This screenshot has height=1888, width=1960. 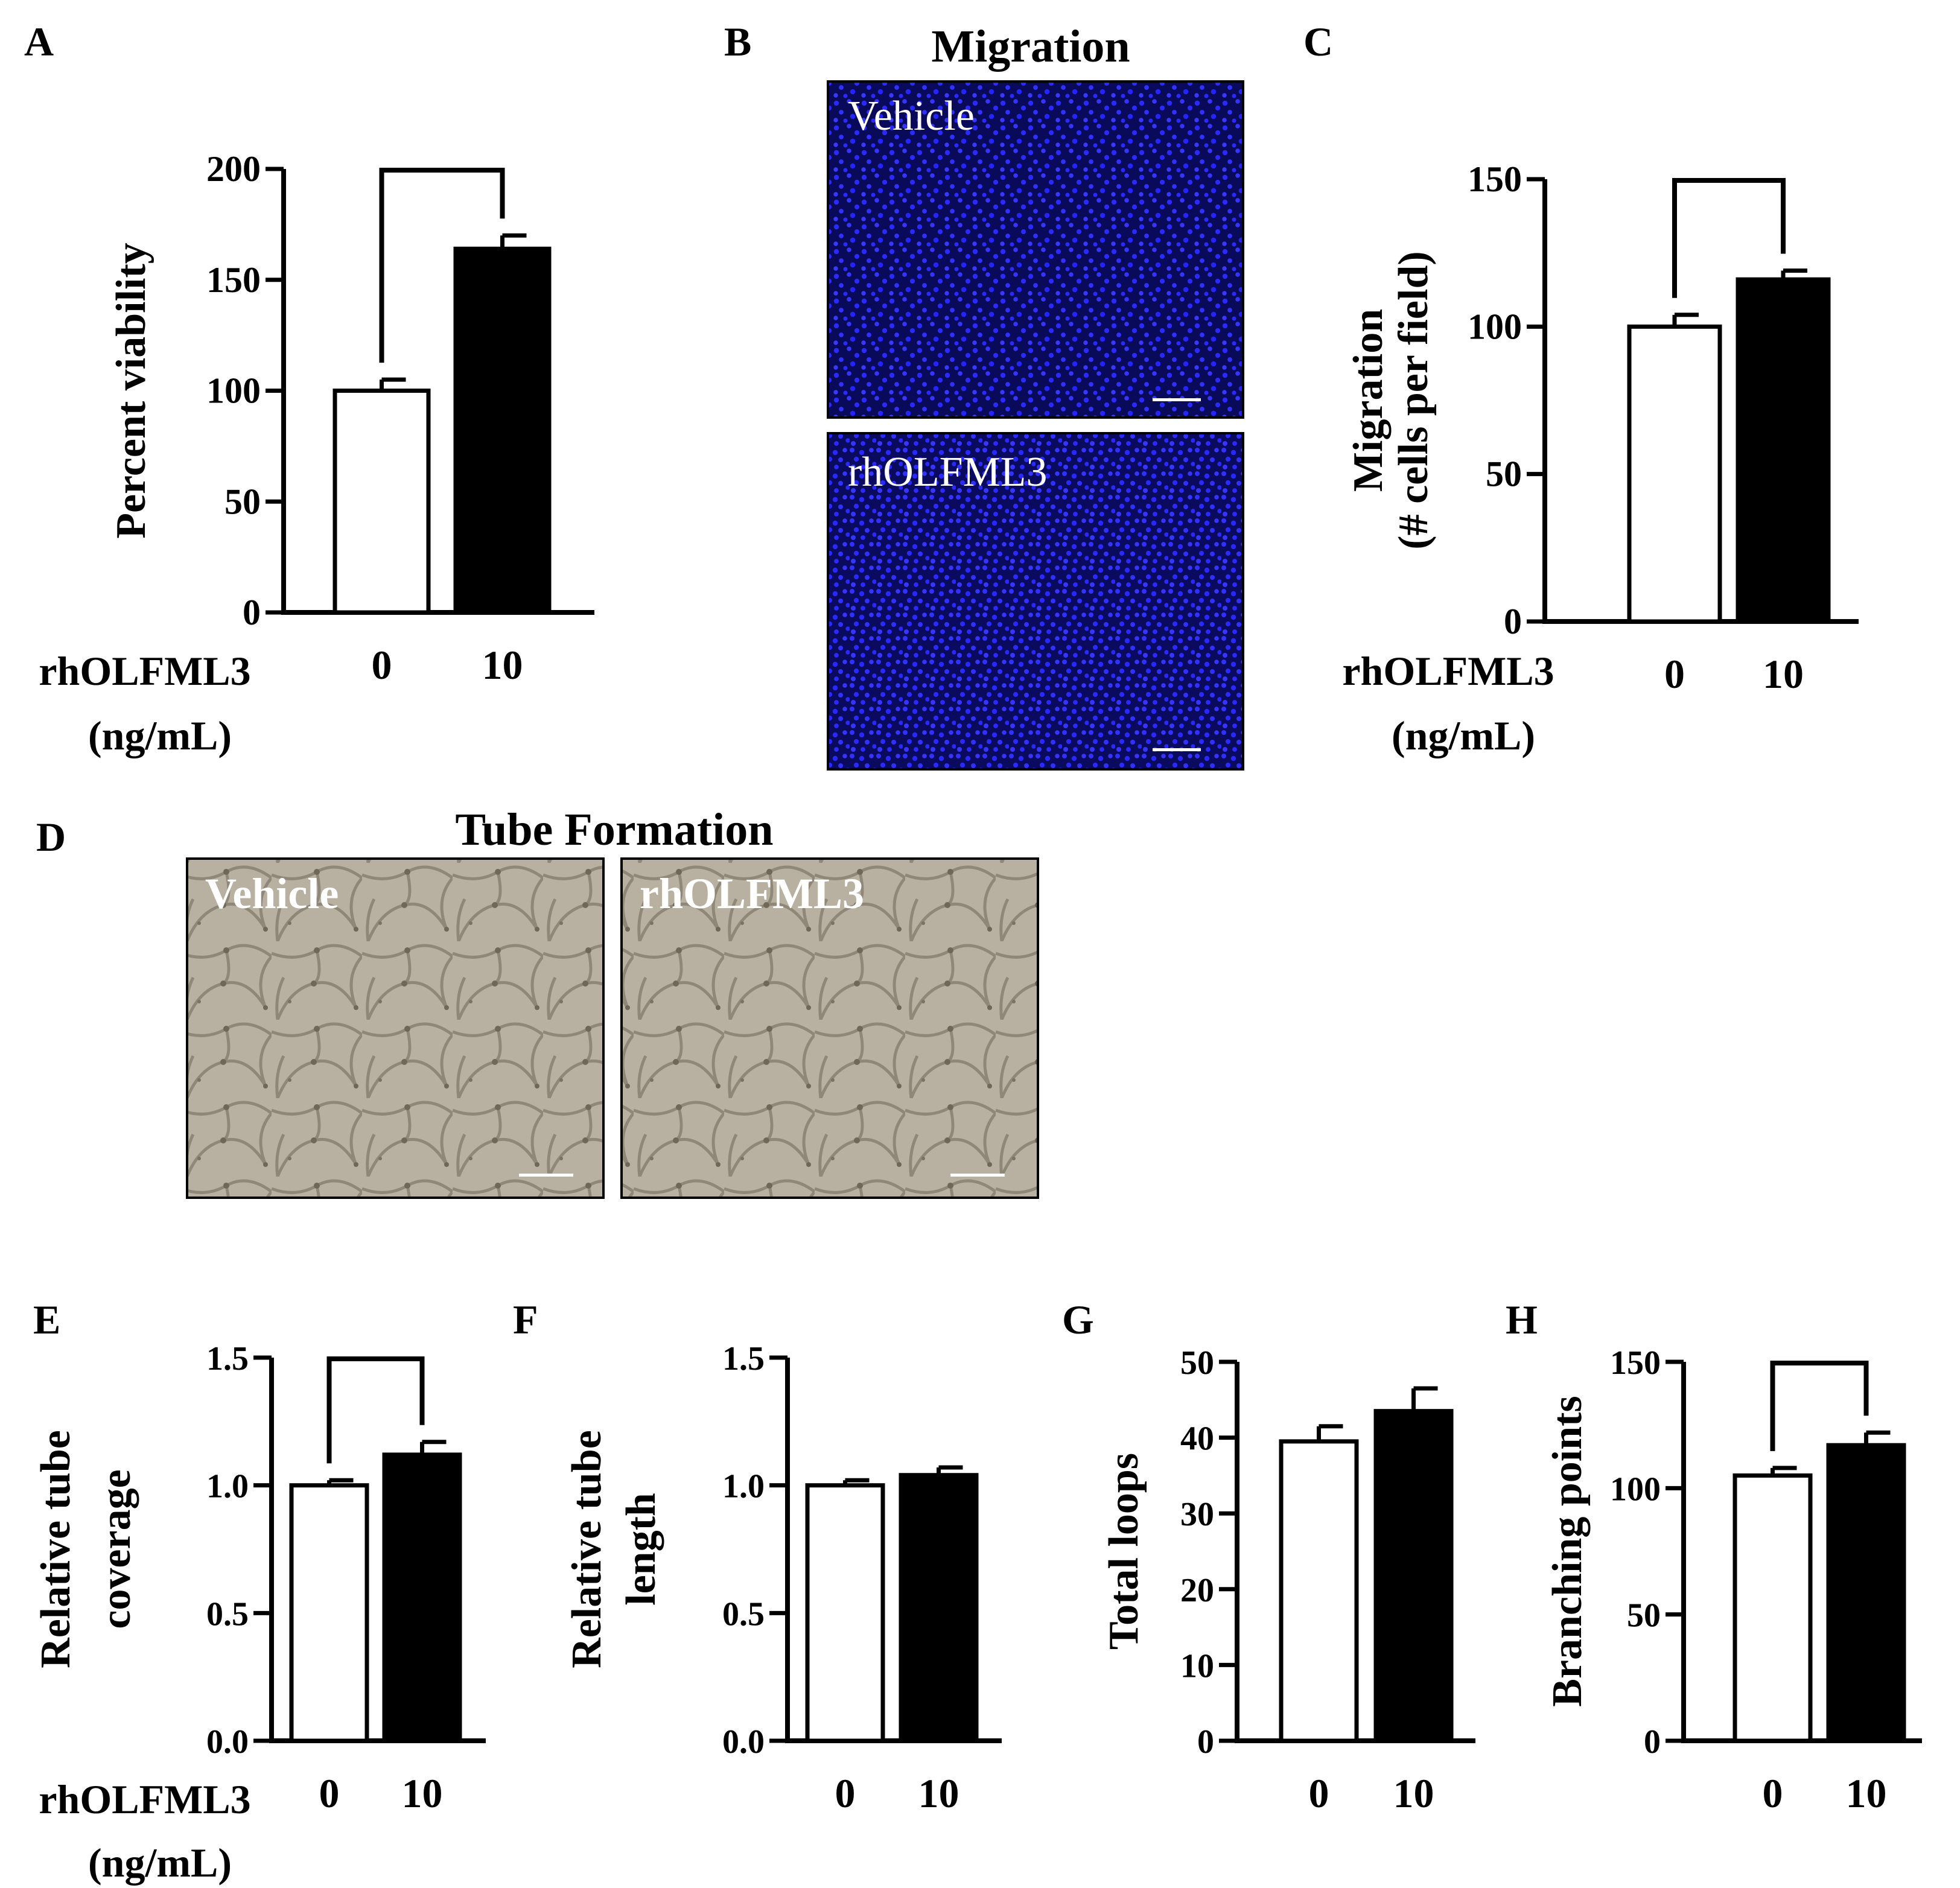 What do you see at coordinates (502, 665) in the screenshot?
I see `x-tick-label-a: 10` at bounding box center [502, 665].